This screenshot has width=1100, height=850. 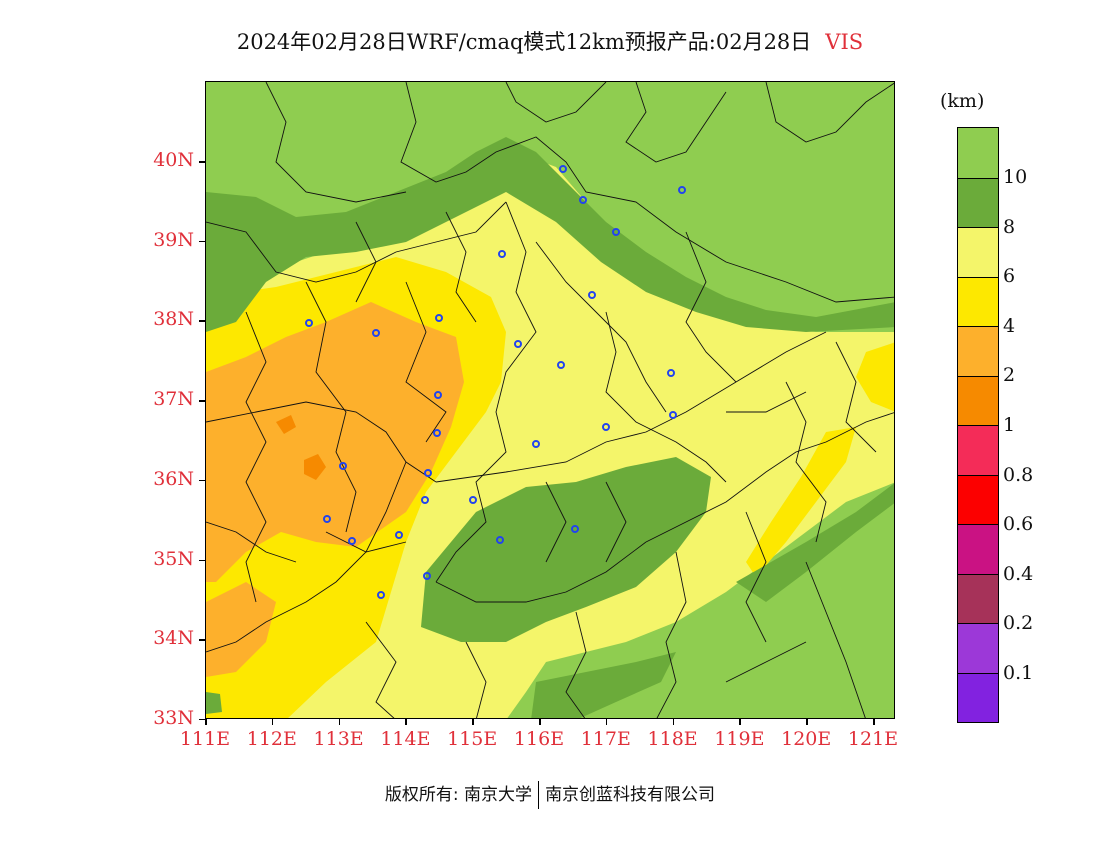 I want to click on lon-label: 114E, so click(x=405, y=739).